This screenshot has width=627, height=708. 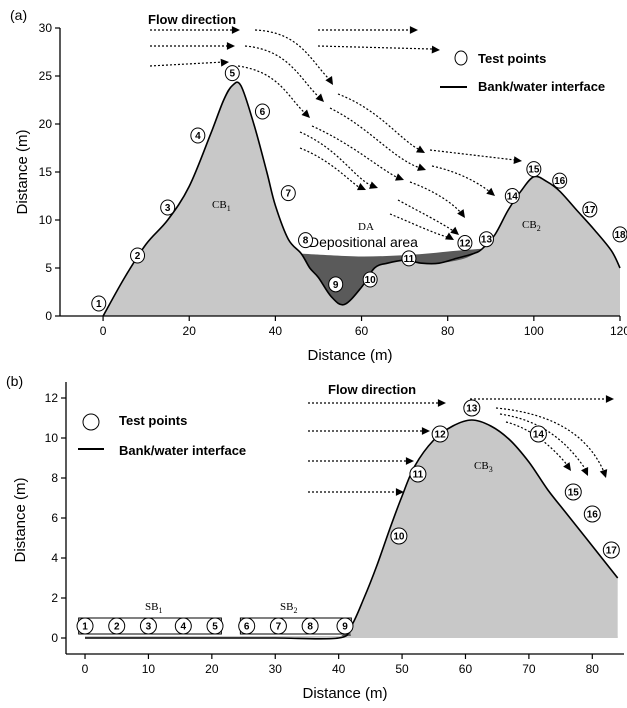 I want to click on panel-a-test-point-18: 18, so click(x=619, y=234).